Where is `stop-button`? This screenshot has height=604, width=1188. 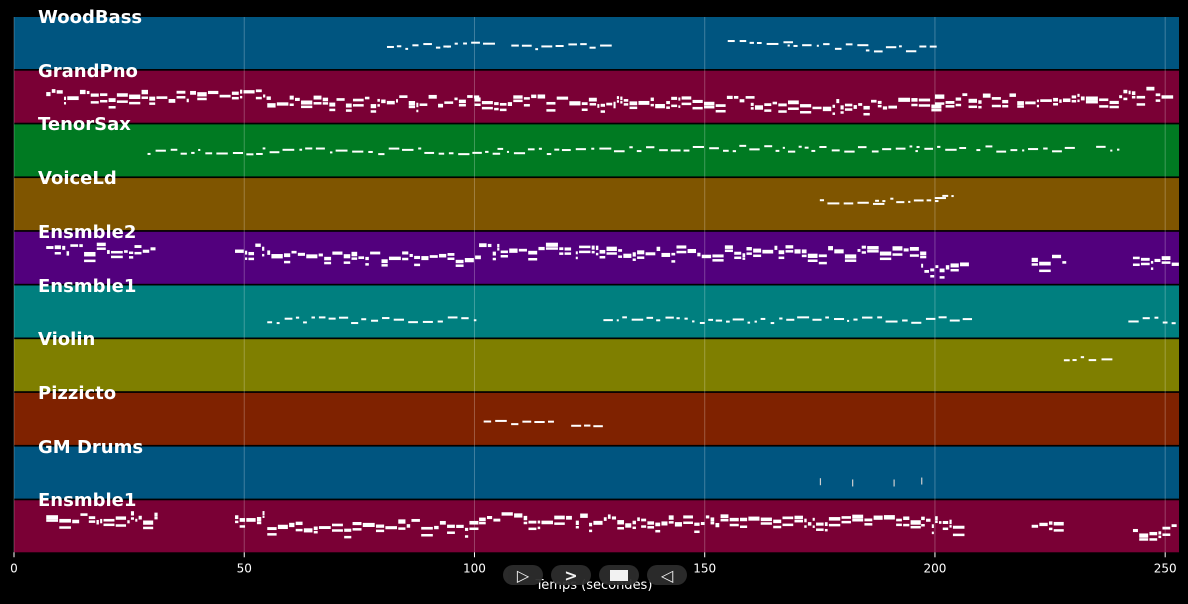 stop-button is located at coordinates (619, 575).